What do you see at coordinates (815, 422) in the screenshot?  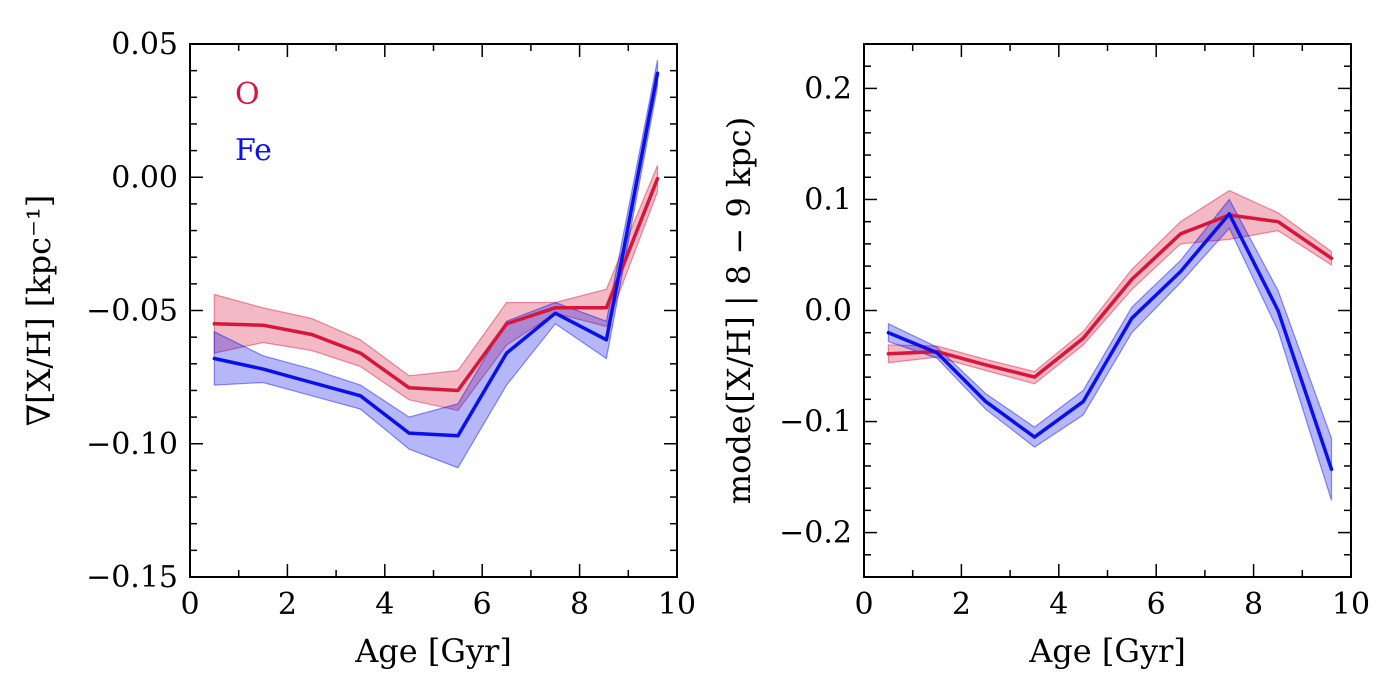 I see `y-tick-label: −0.1` at bounding box center [815, 422].